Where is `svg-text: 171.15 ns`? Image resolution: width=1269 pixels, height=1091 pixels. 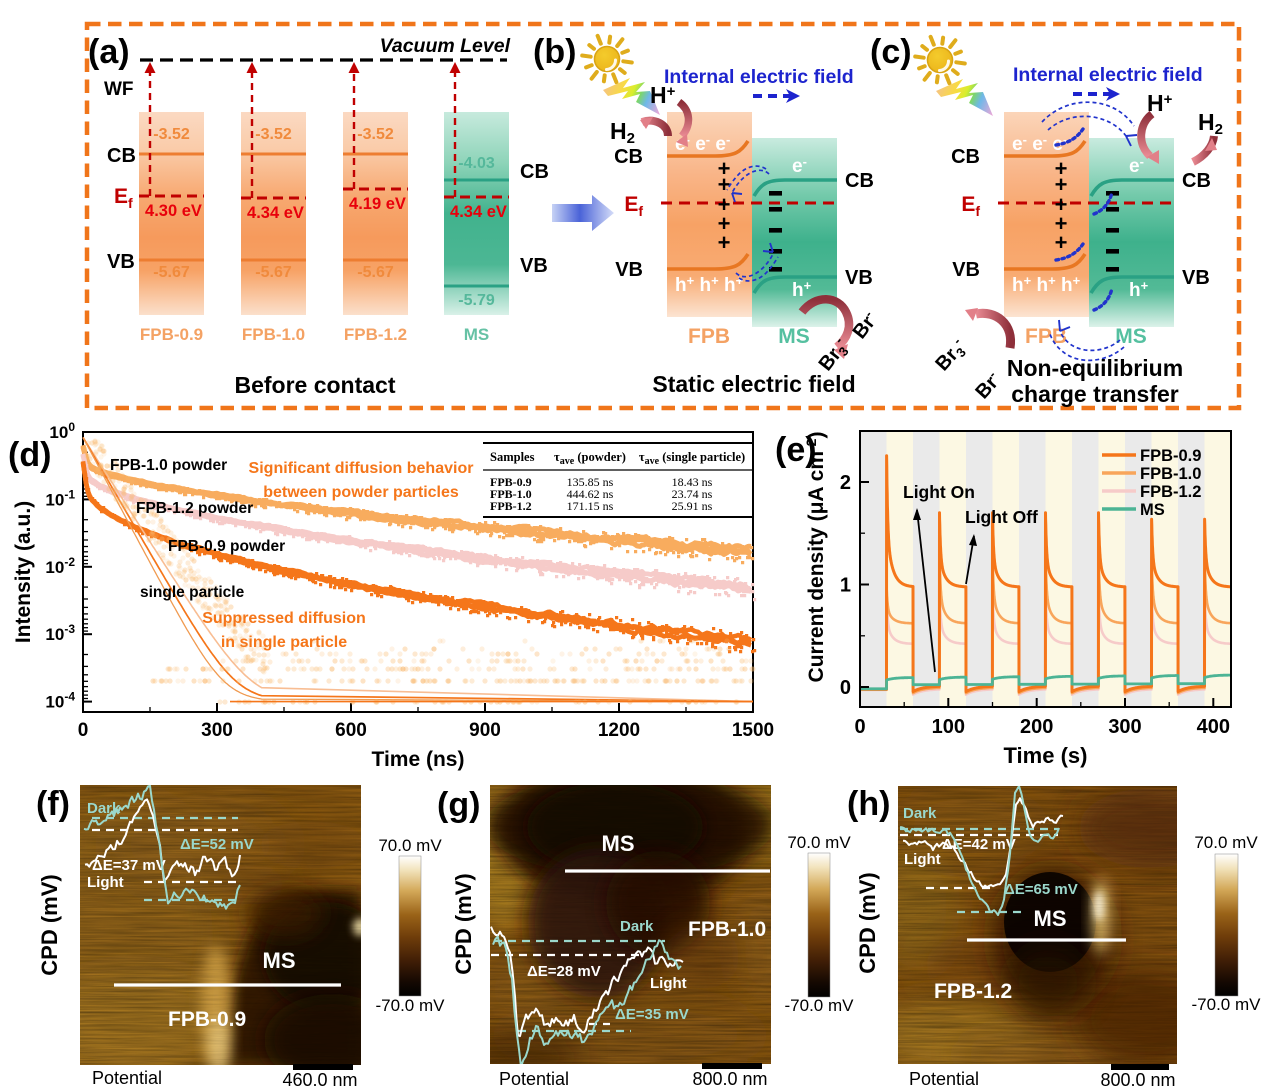 svg-text: 171.15 ns is located at coordinates (590, 506).